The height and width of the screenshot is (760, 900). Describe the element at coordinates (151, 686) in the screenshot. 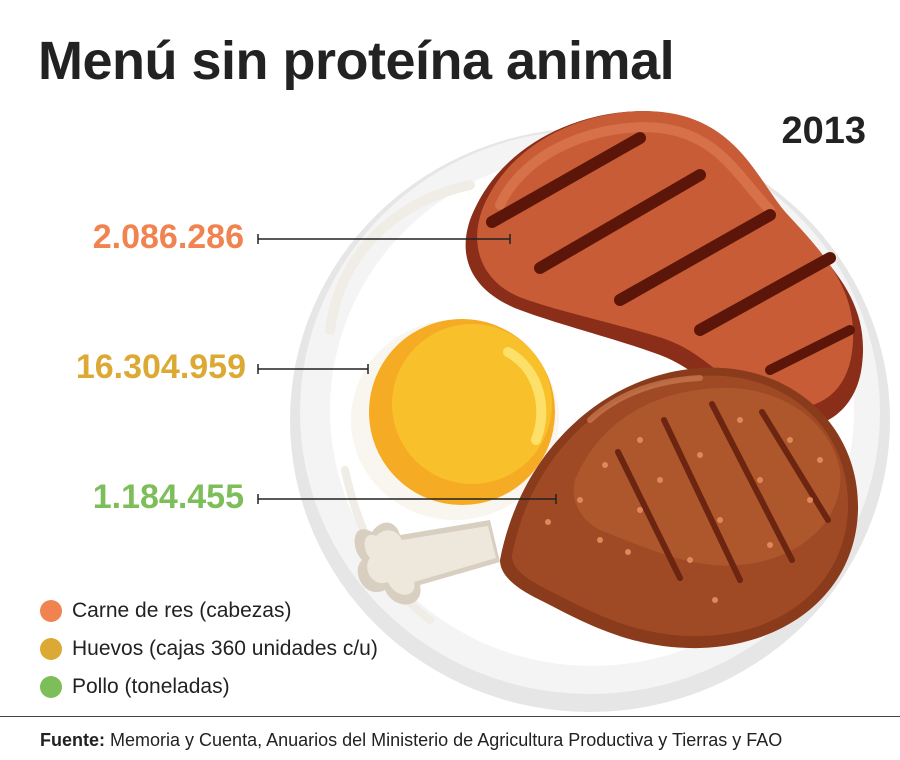

I see `legend-label-chicken: Pollo (toneladas)` at that location.